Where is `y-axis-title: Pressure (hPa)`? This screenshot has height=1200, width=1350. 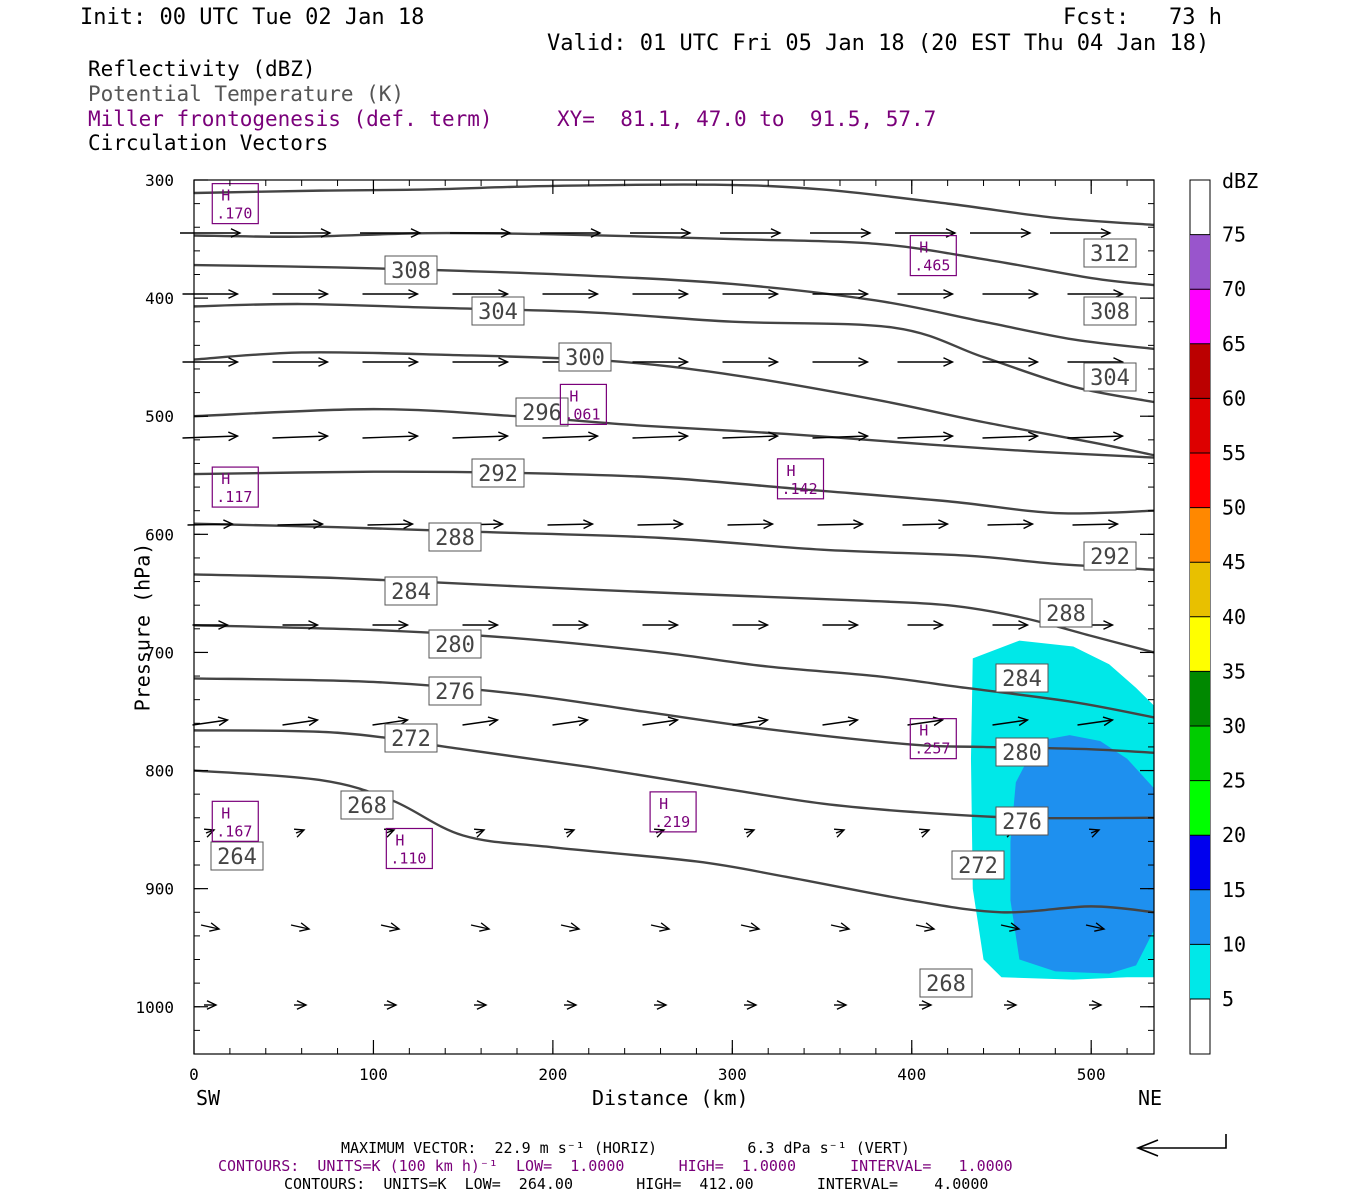 y-axis-title: Pressure (hPa) is located at coordinates (142, 627).